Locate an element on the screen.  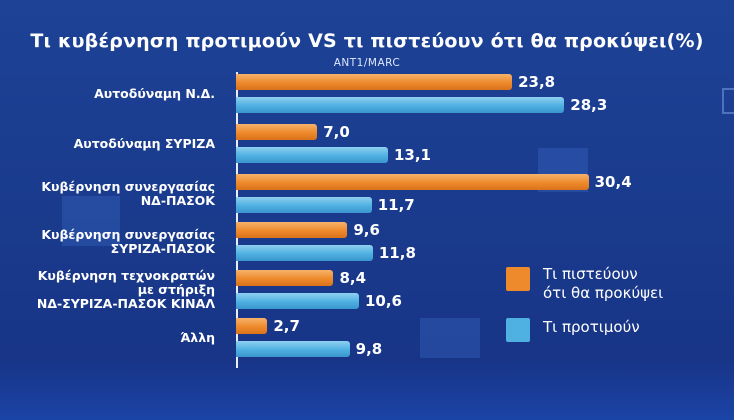
category-label-line: ΝΔ-ΣΥΡΙΖΑ-ΠΑΣΟΚ ΚΙΝΑΛ is located at coordinates (125, 303).